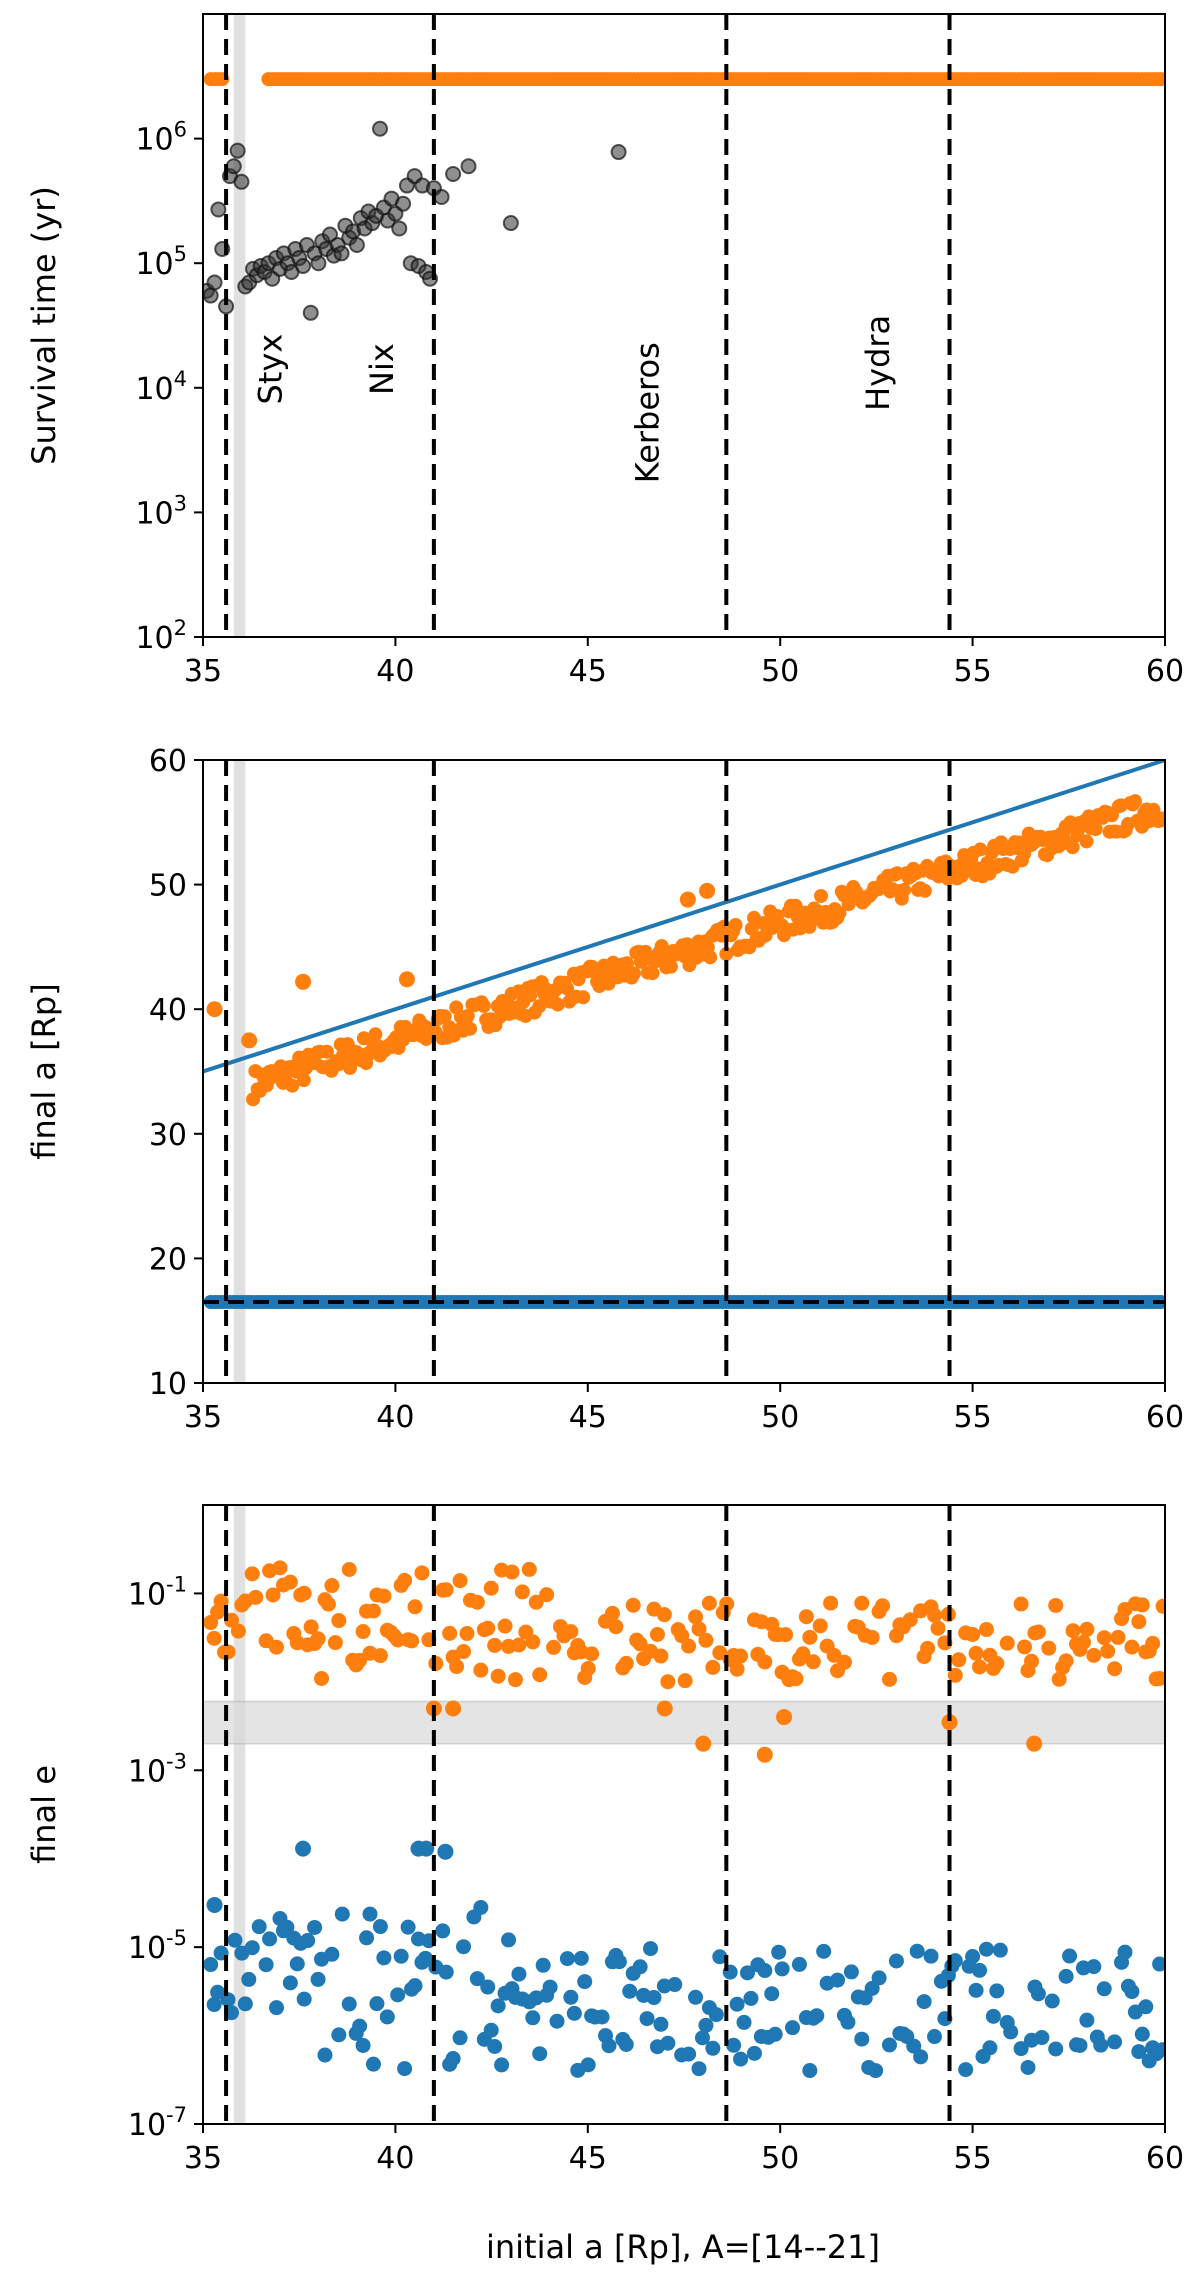 The height and width of the screenshot is (2274, 1200). What do you see at coordinates (168, 886) in the screenshot?
I see `y-tick-label: 50` at bounding box center [168, 886].